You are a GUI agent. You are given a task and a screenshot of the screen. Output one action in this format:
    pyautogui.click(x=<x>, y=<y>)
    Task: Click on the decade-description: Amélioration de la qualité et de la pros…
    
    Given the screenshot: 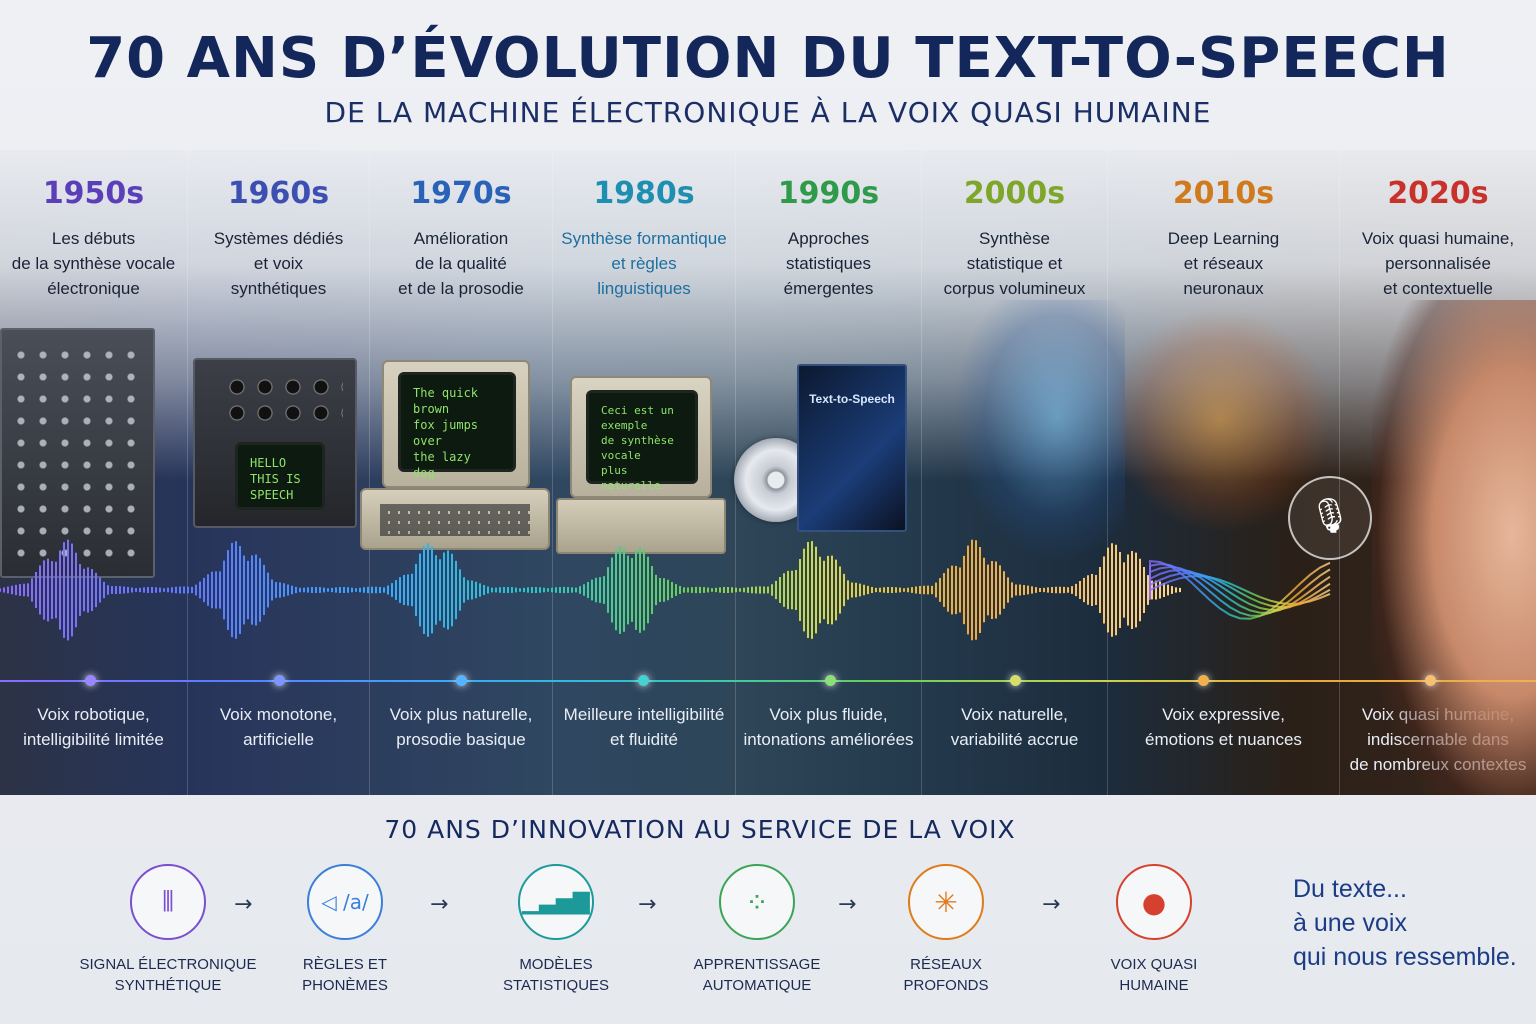 What is the action you would take?
    pyautogui.click(x=461, y=263)
    